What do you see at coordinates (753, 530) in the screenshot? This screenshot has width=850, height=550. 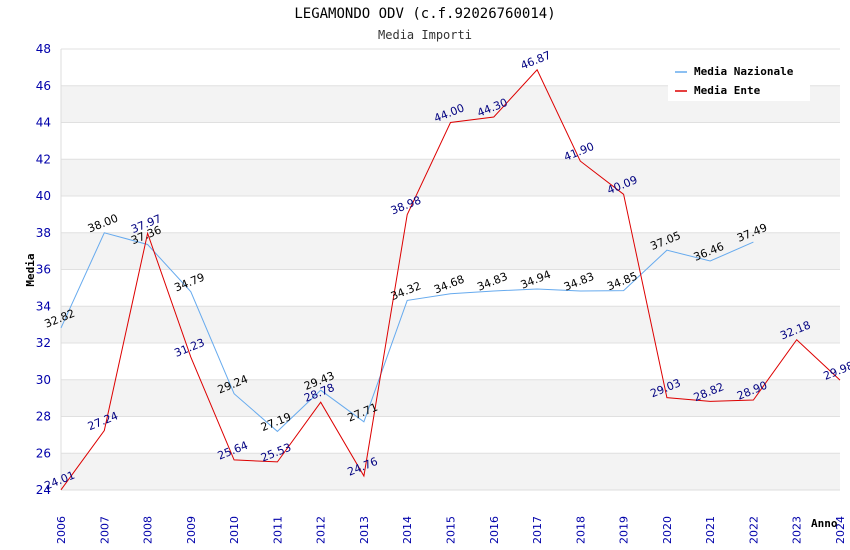 I see `x-tick-label: 2022` at bounding box center [753, 530].